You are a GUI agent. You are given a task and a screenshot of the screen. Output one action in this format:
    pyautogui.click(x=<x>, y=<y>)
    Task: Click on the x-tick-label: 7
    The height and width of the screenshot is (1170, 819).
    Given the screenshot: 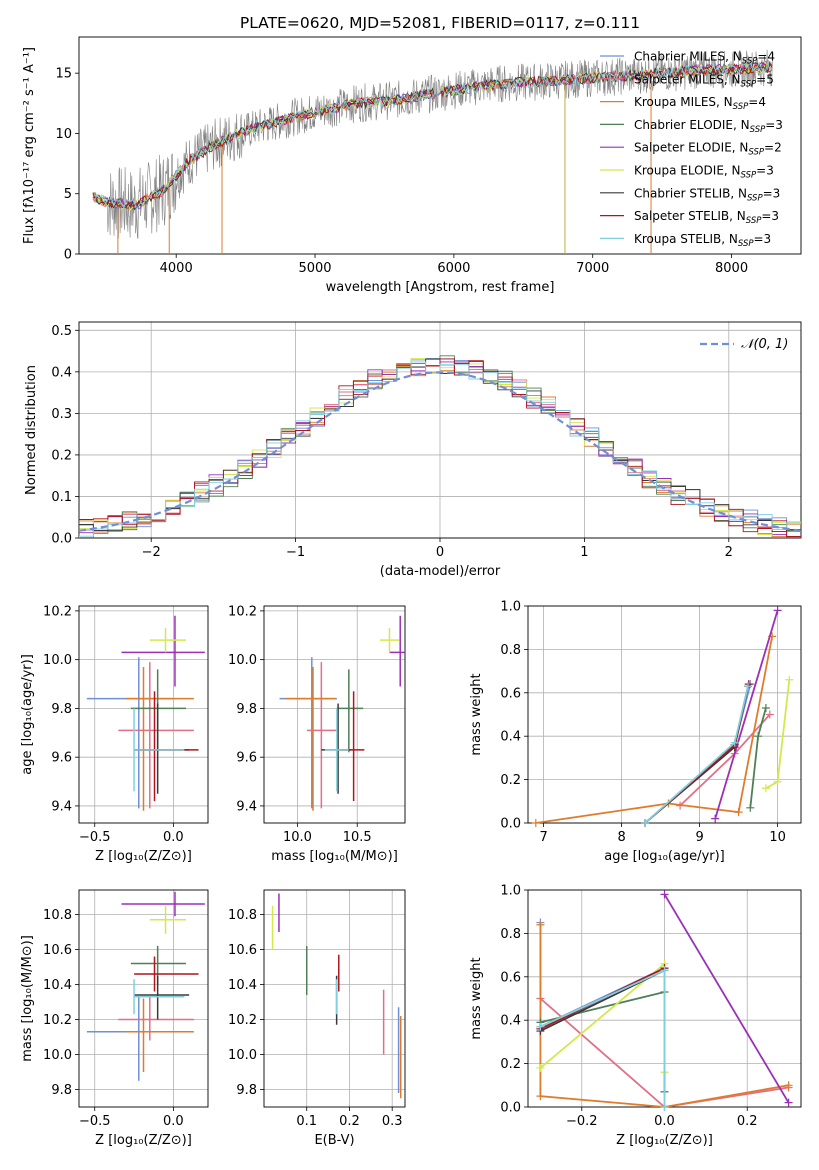 What is the action you would take?
    pyautogui.click(x=543, y=837)
    